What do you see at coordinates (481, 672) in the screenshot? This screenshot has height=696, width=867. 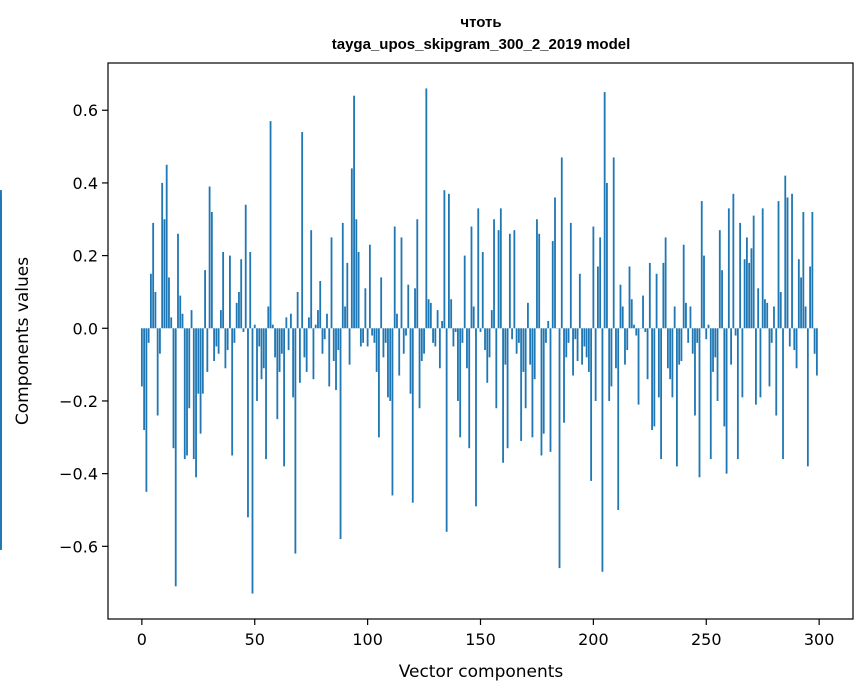 I see `x-axis-label: Vector components` at bounding box center [481, 672].